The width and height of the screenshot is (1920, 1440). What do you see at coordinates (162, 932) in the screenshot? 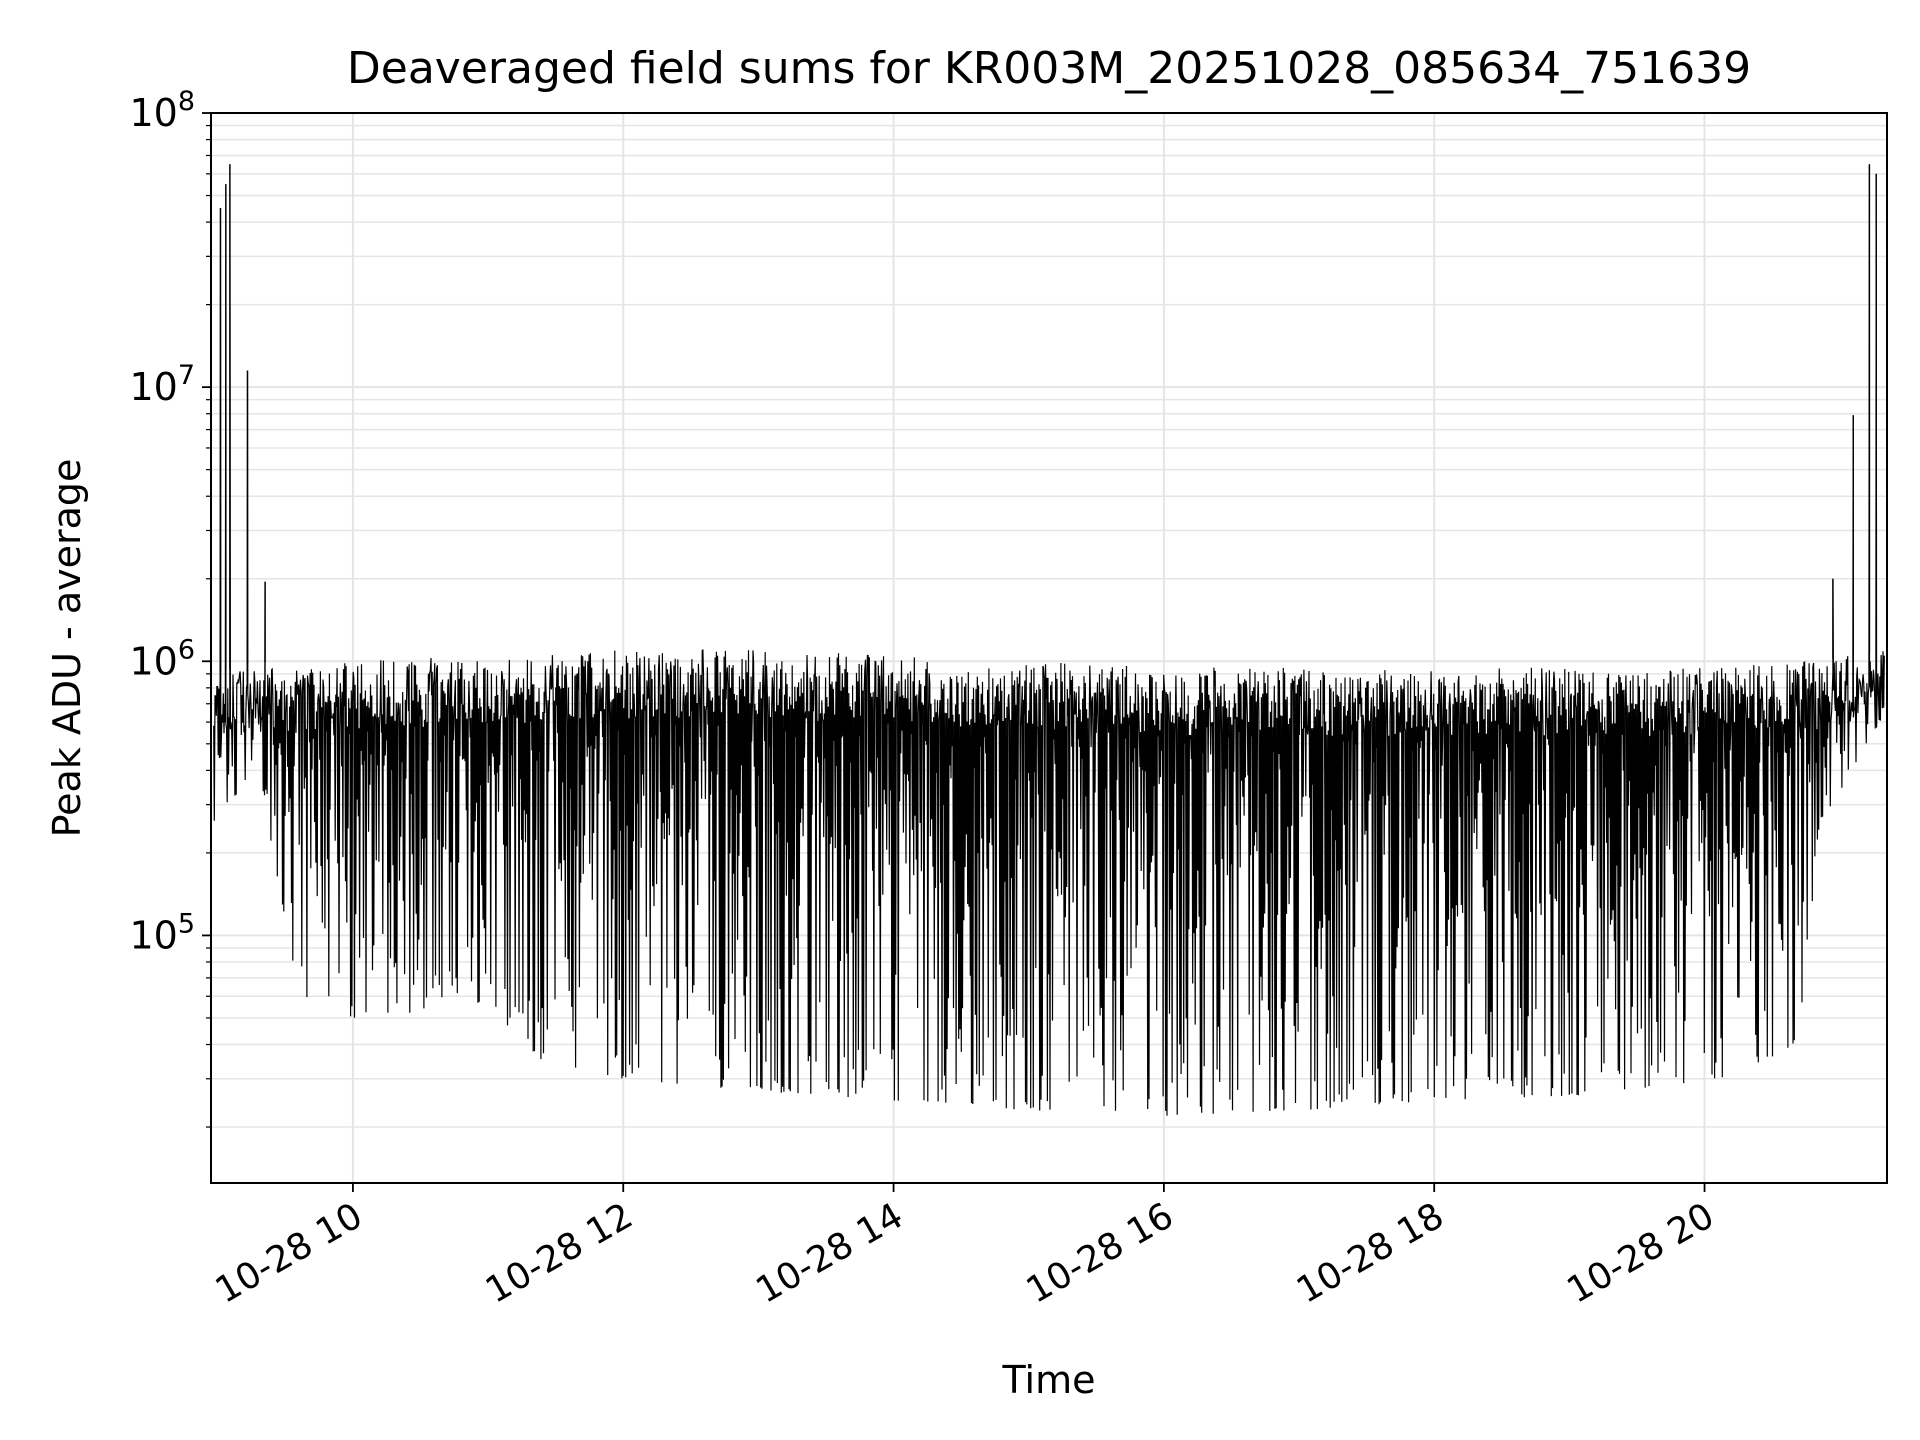
I see `y-tick-label: 105` at bounding box center [162, 932].